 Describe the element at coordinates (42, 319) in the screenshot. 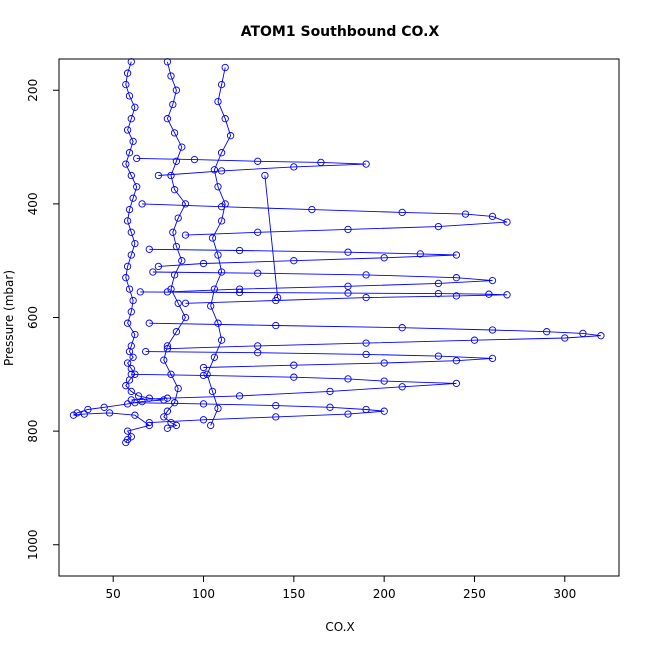

I see `y-axis-ticks: 200 400 600 800 1000` at that location.